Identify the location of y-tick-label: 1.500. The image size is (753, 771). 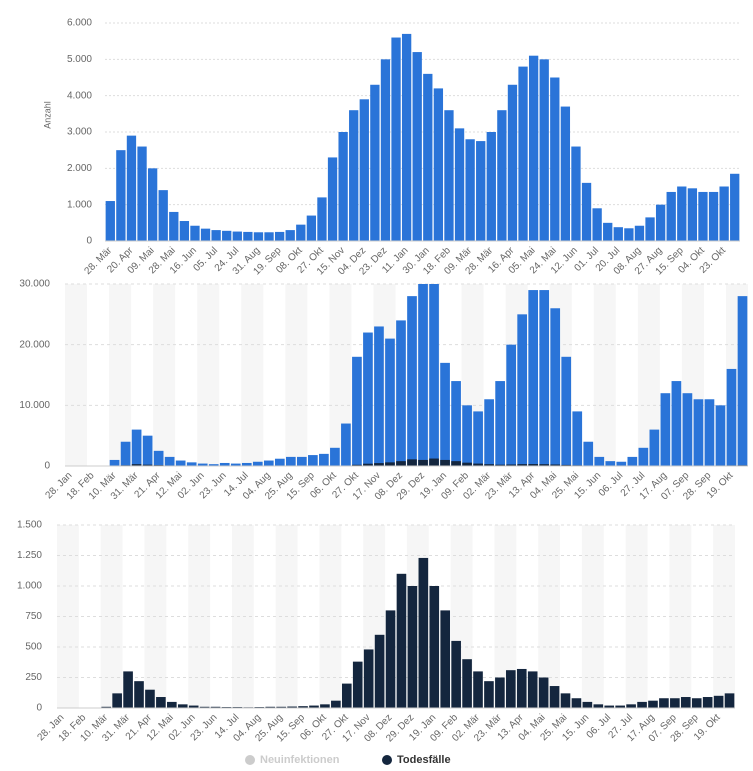
(29, 525).